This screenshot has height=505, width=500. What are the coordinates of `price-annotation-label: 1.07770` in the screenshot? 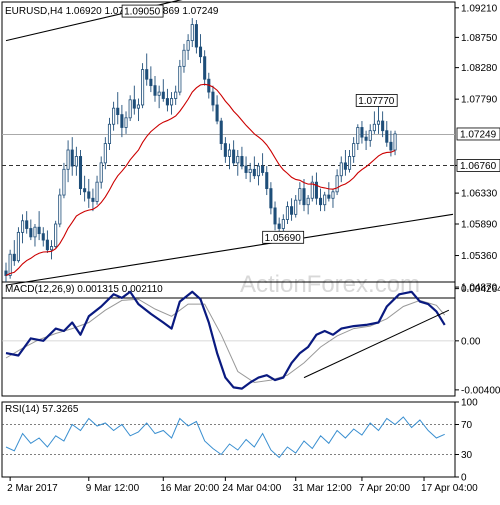 It's located at (376, 101).